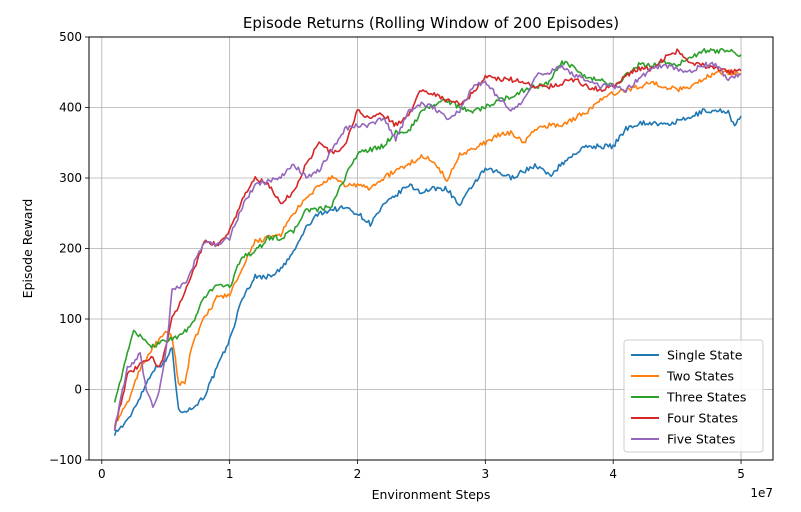 Image resolution: width=801 pixels, height=512 pixels. Describe the element at coordinates (358, 474) in the screenshot. I see `x-tick-label: 2` at that location.